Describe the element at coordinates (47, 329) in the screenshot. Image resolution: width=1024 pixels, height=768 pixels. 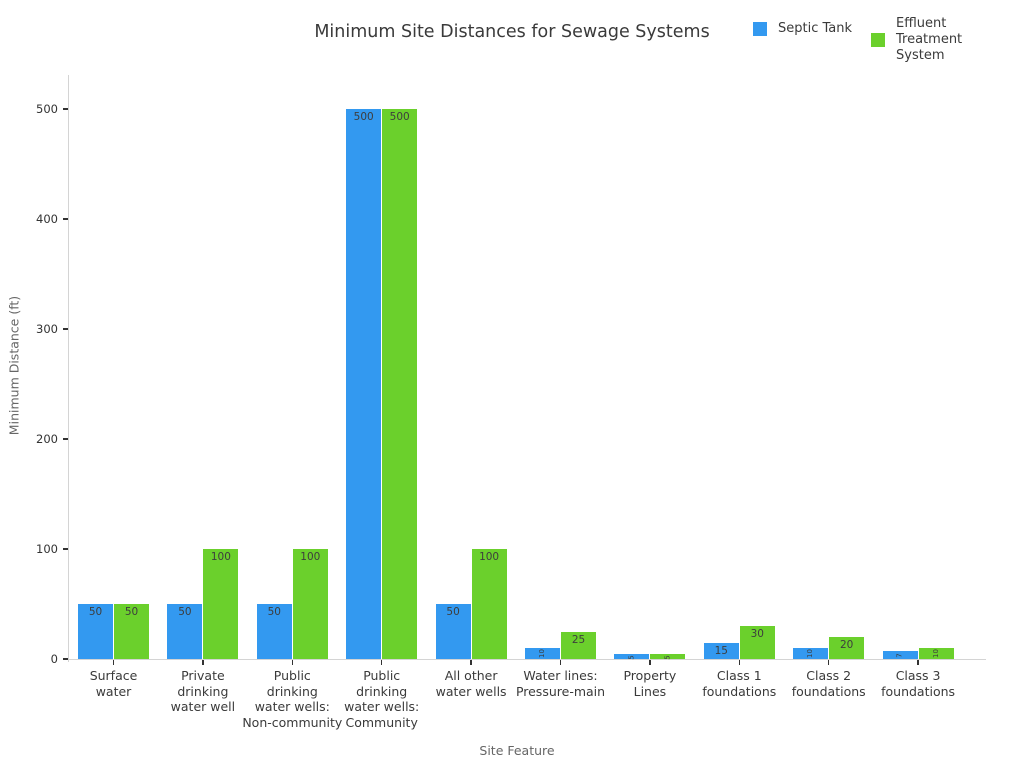
I see `y-tick-label: 300` at that location.